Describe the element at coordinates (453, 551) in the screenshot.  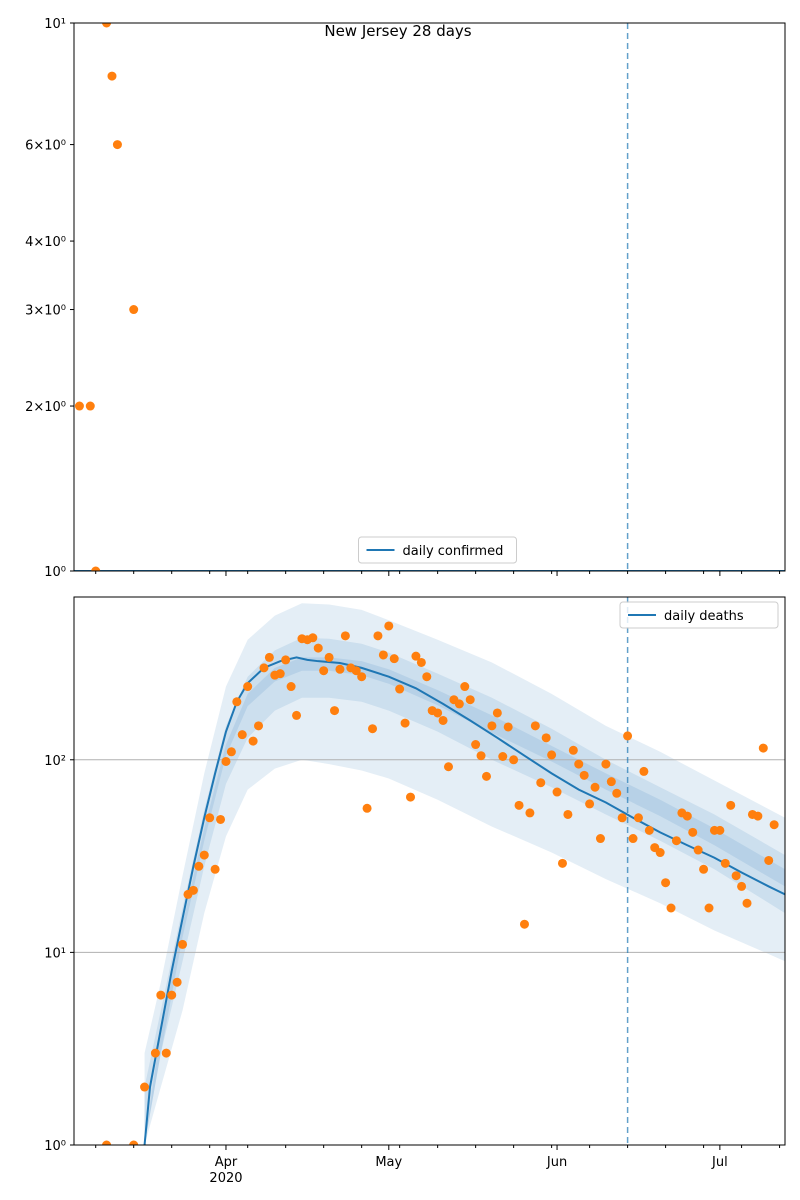
I see `legend-label: daily confirmed` at that location.